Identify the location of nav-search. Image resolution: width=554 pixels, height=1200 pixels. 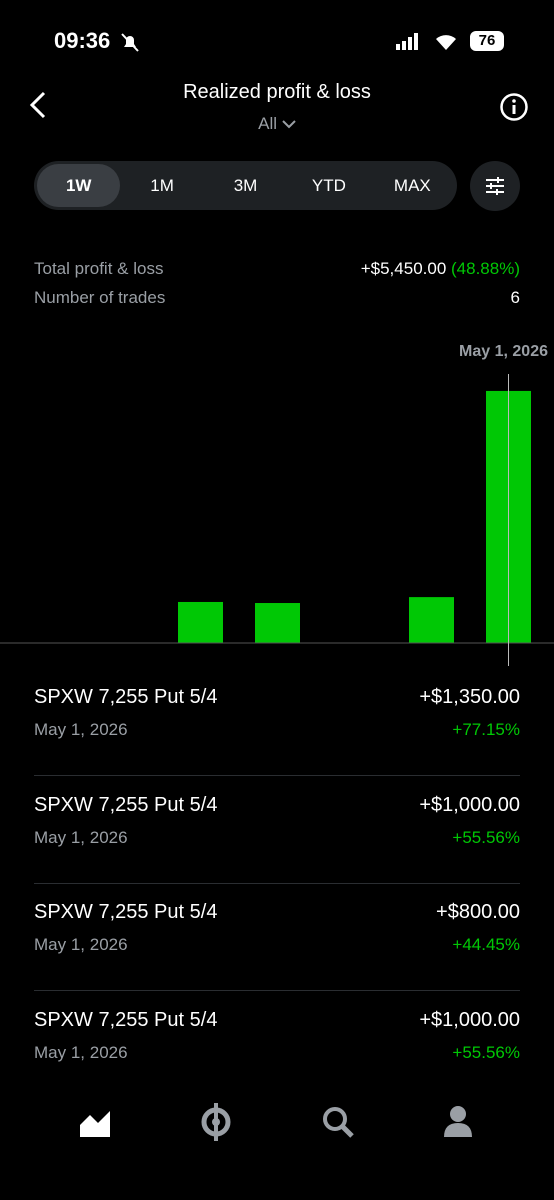
(338, 1122).